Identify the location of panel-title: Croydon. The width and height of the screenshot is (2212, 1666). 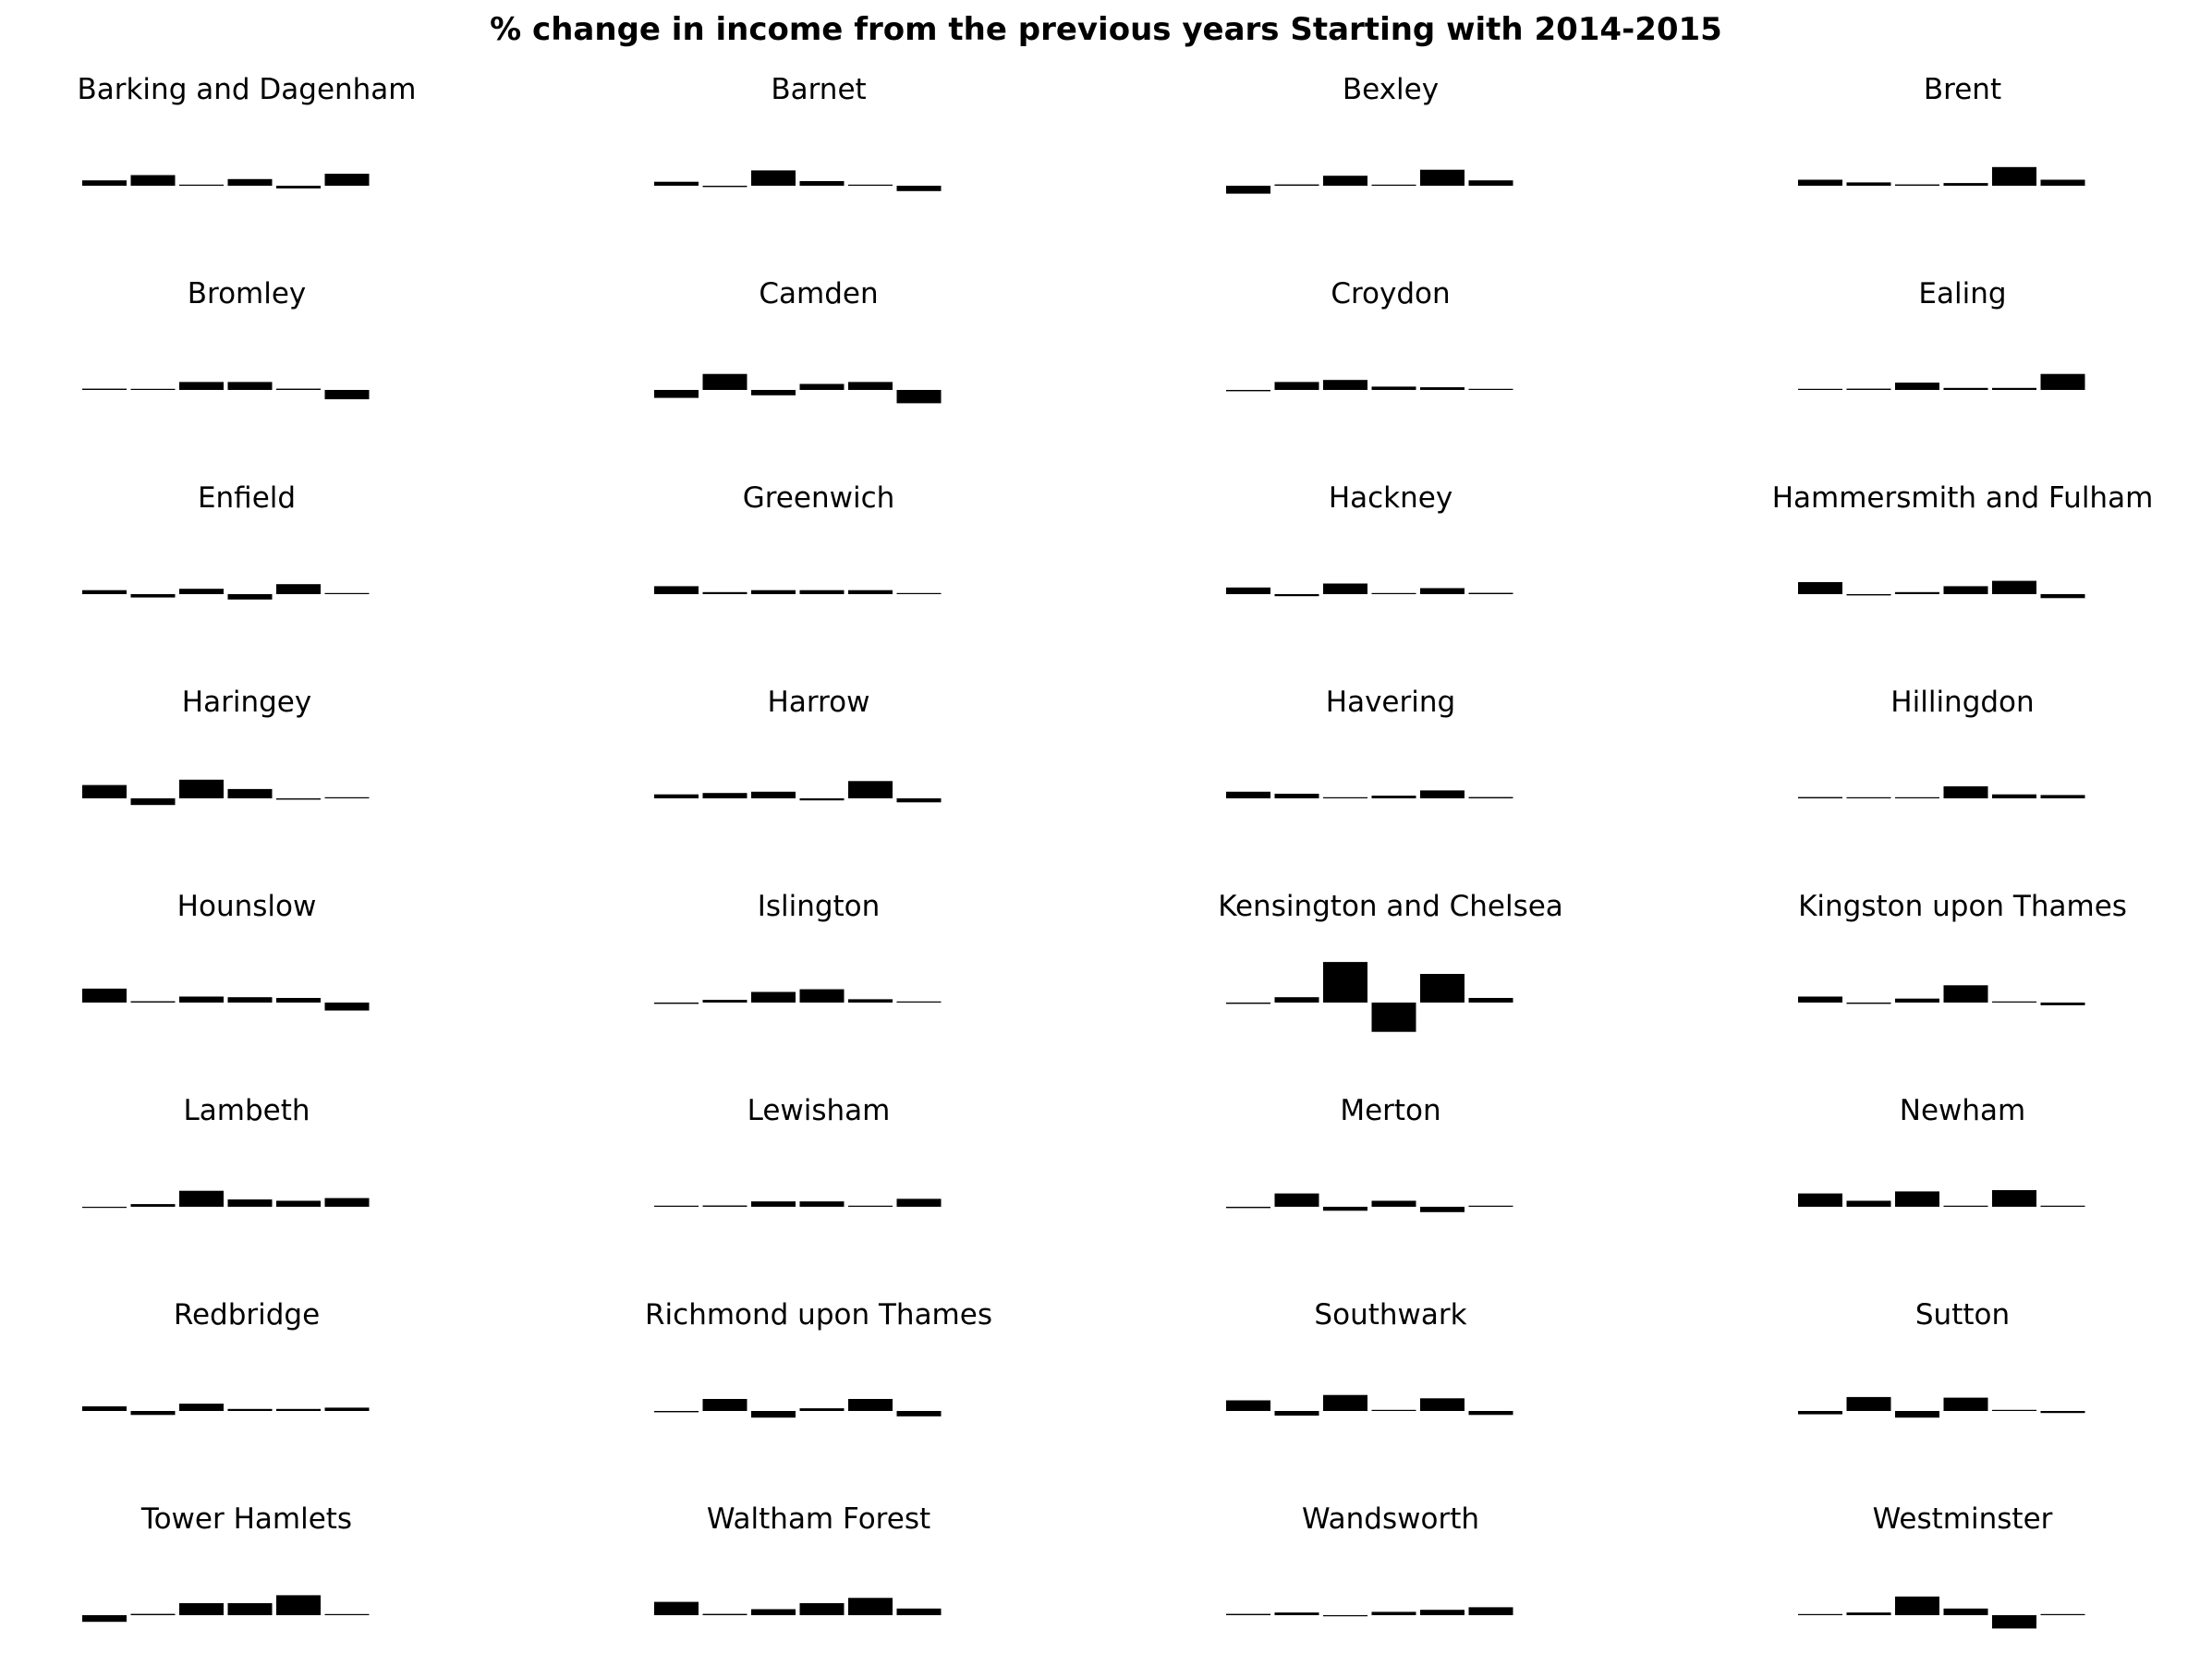
(1390, 293).